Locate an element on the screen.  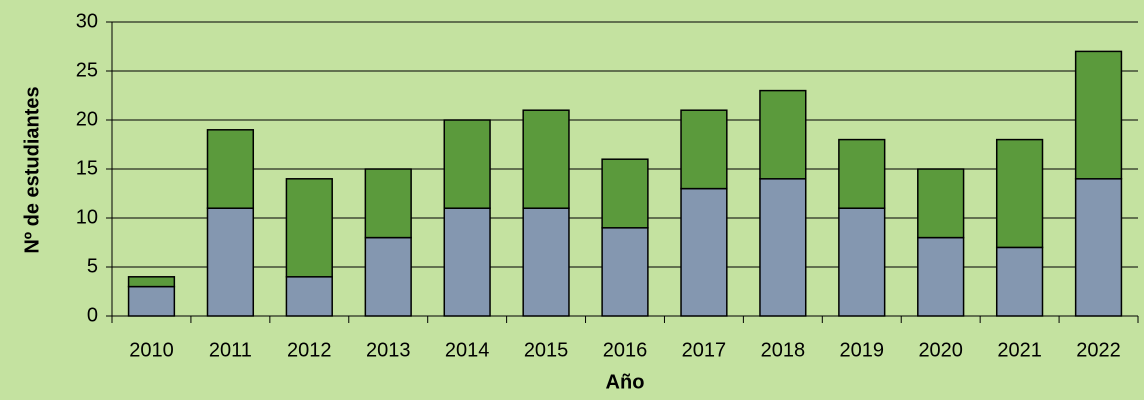
x-tick-label: 2019 is located at coordinates (862, 350).